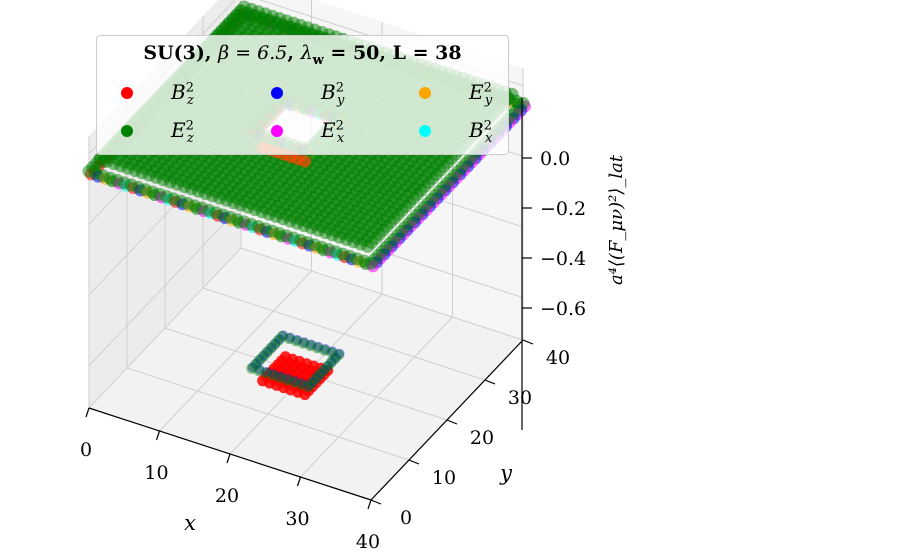 The image size is (897, 553). Describe the element at coordinates (165, 285) in the screenshot. I see `z-grid-line-left` at that location.